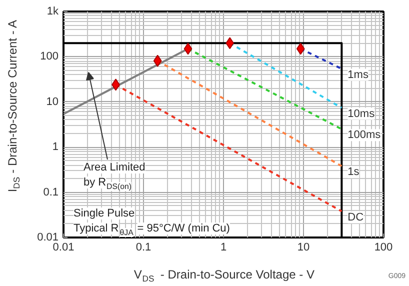 The width and height of the screenshot is (409, 286). I want to click on series-label: 1s, so click(354, 172).